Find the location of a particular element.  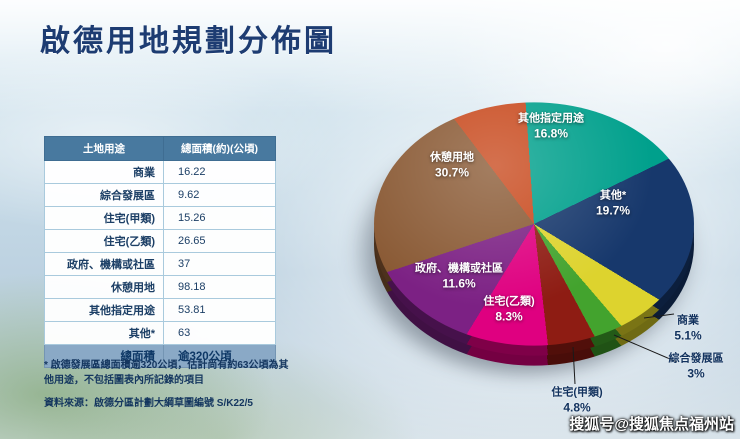

watermark: 搜狐号@搜狐焦点福州站 is located at coordinates (651, 424).